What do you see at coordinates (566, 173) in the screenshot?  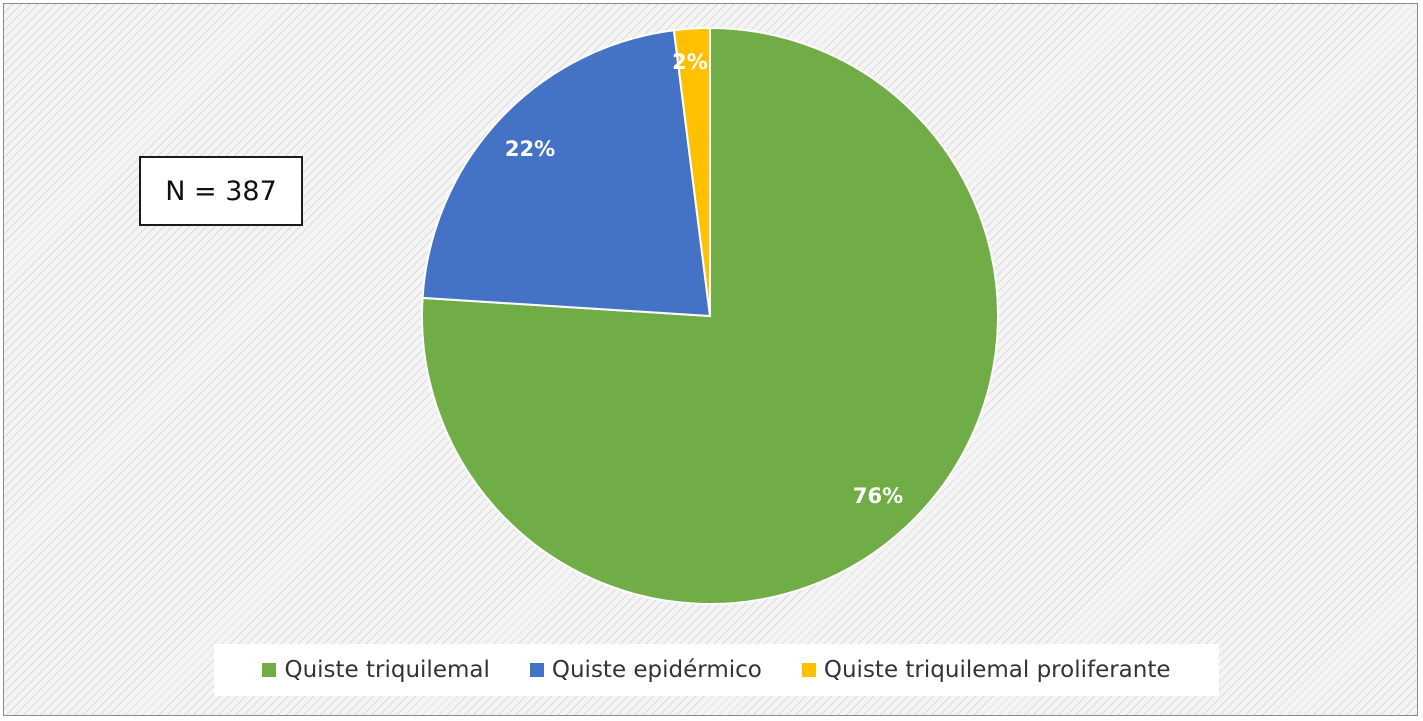 I see `pie-slice-epidermico` at bounding box center [566, 173].